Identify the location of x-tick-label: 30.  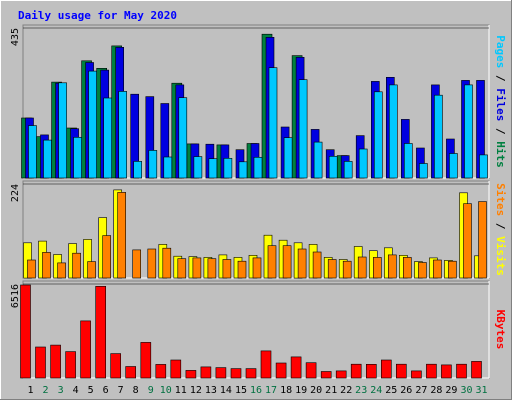
(466, 390).